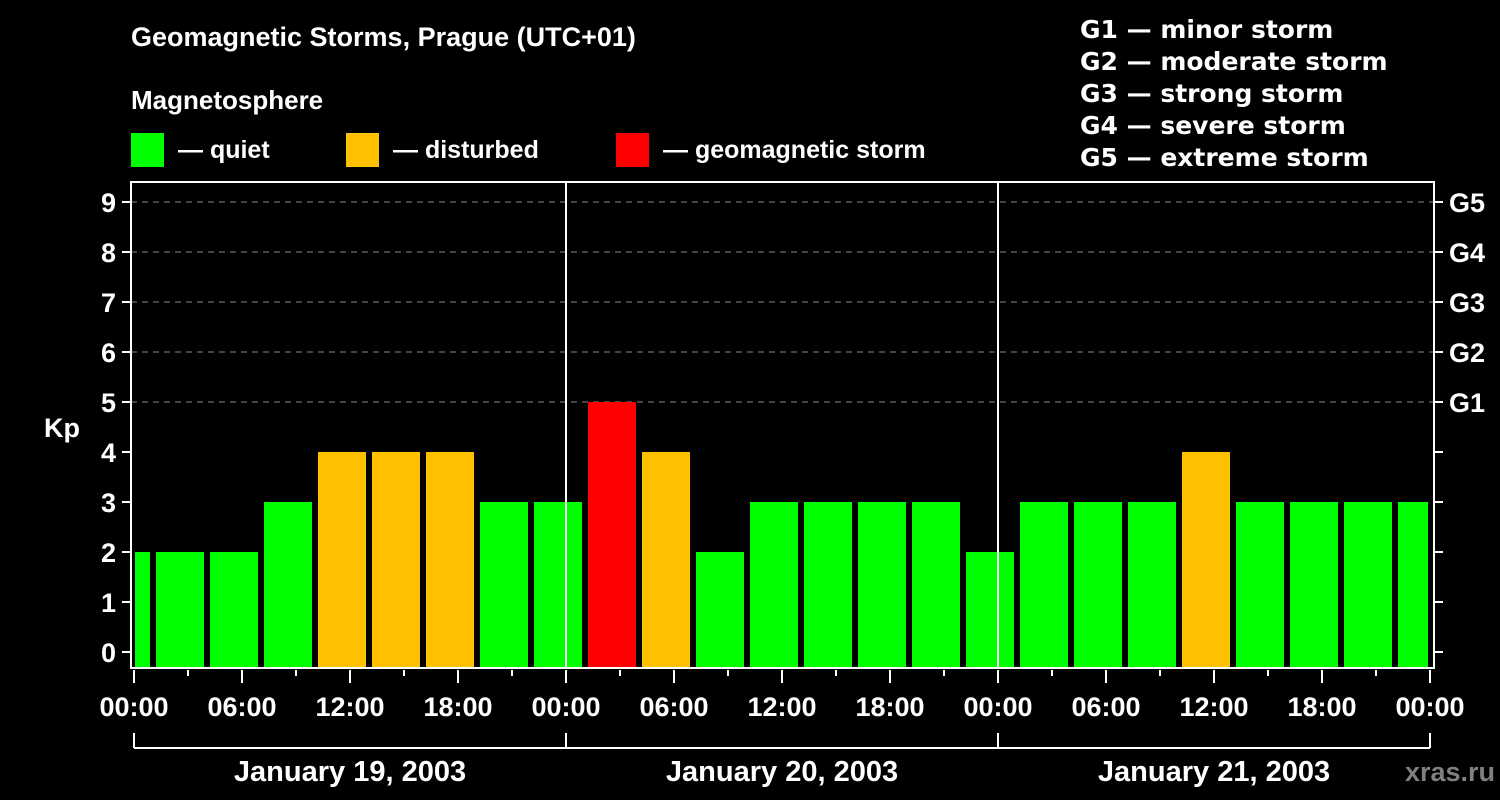 The height and width of the screenshot is (800, 1500). I want to click on legend-storm: — geomagnetic storm, so click(771, 150).